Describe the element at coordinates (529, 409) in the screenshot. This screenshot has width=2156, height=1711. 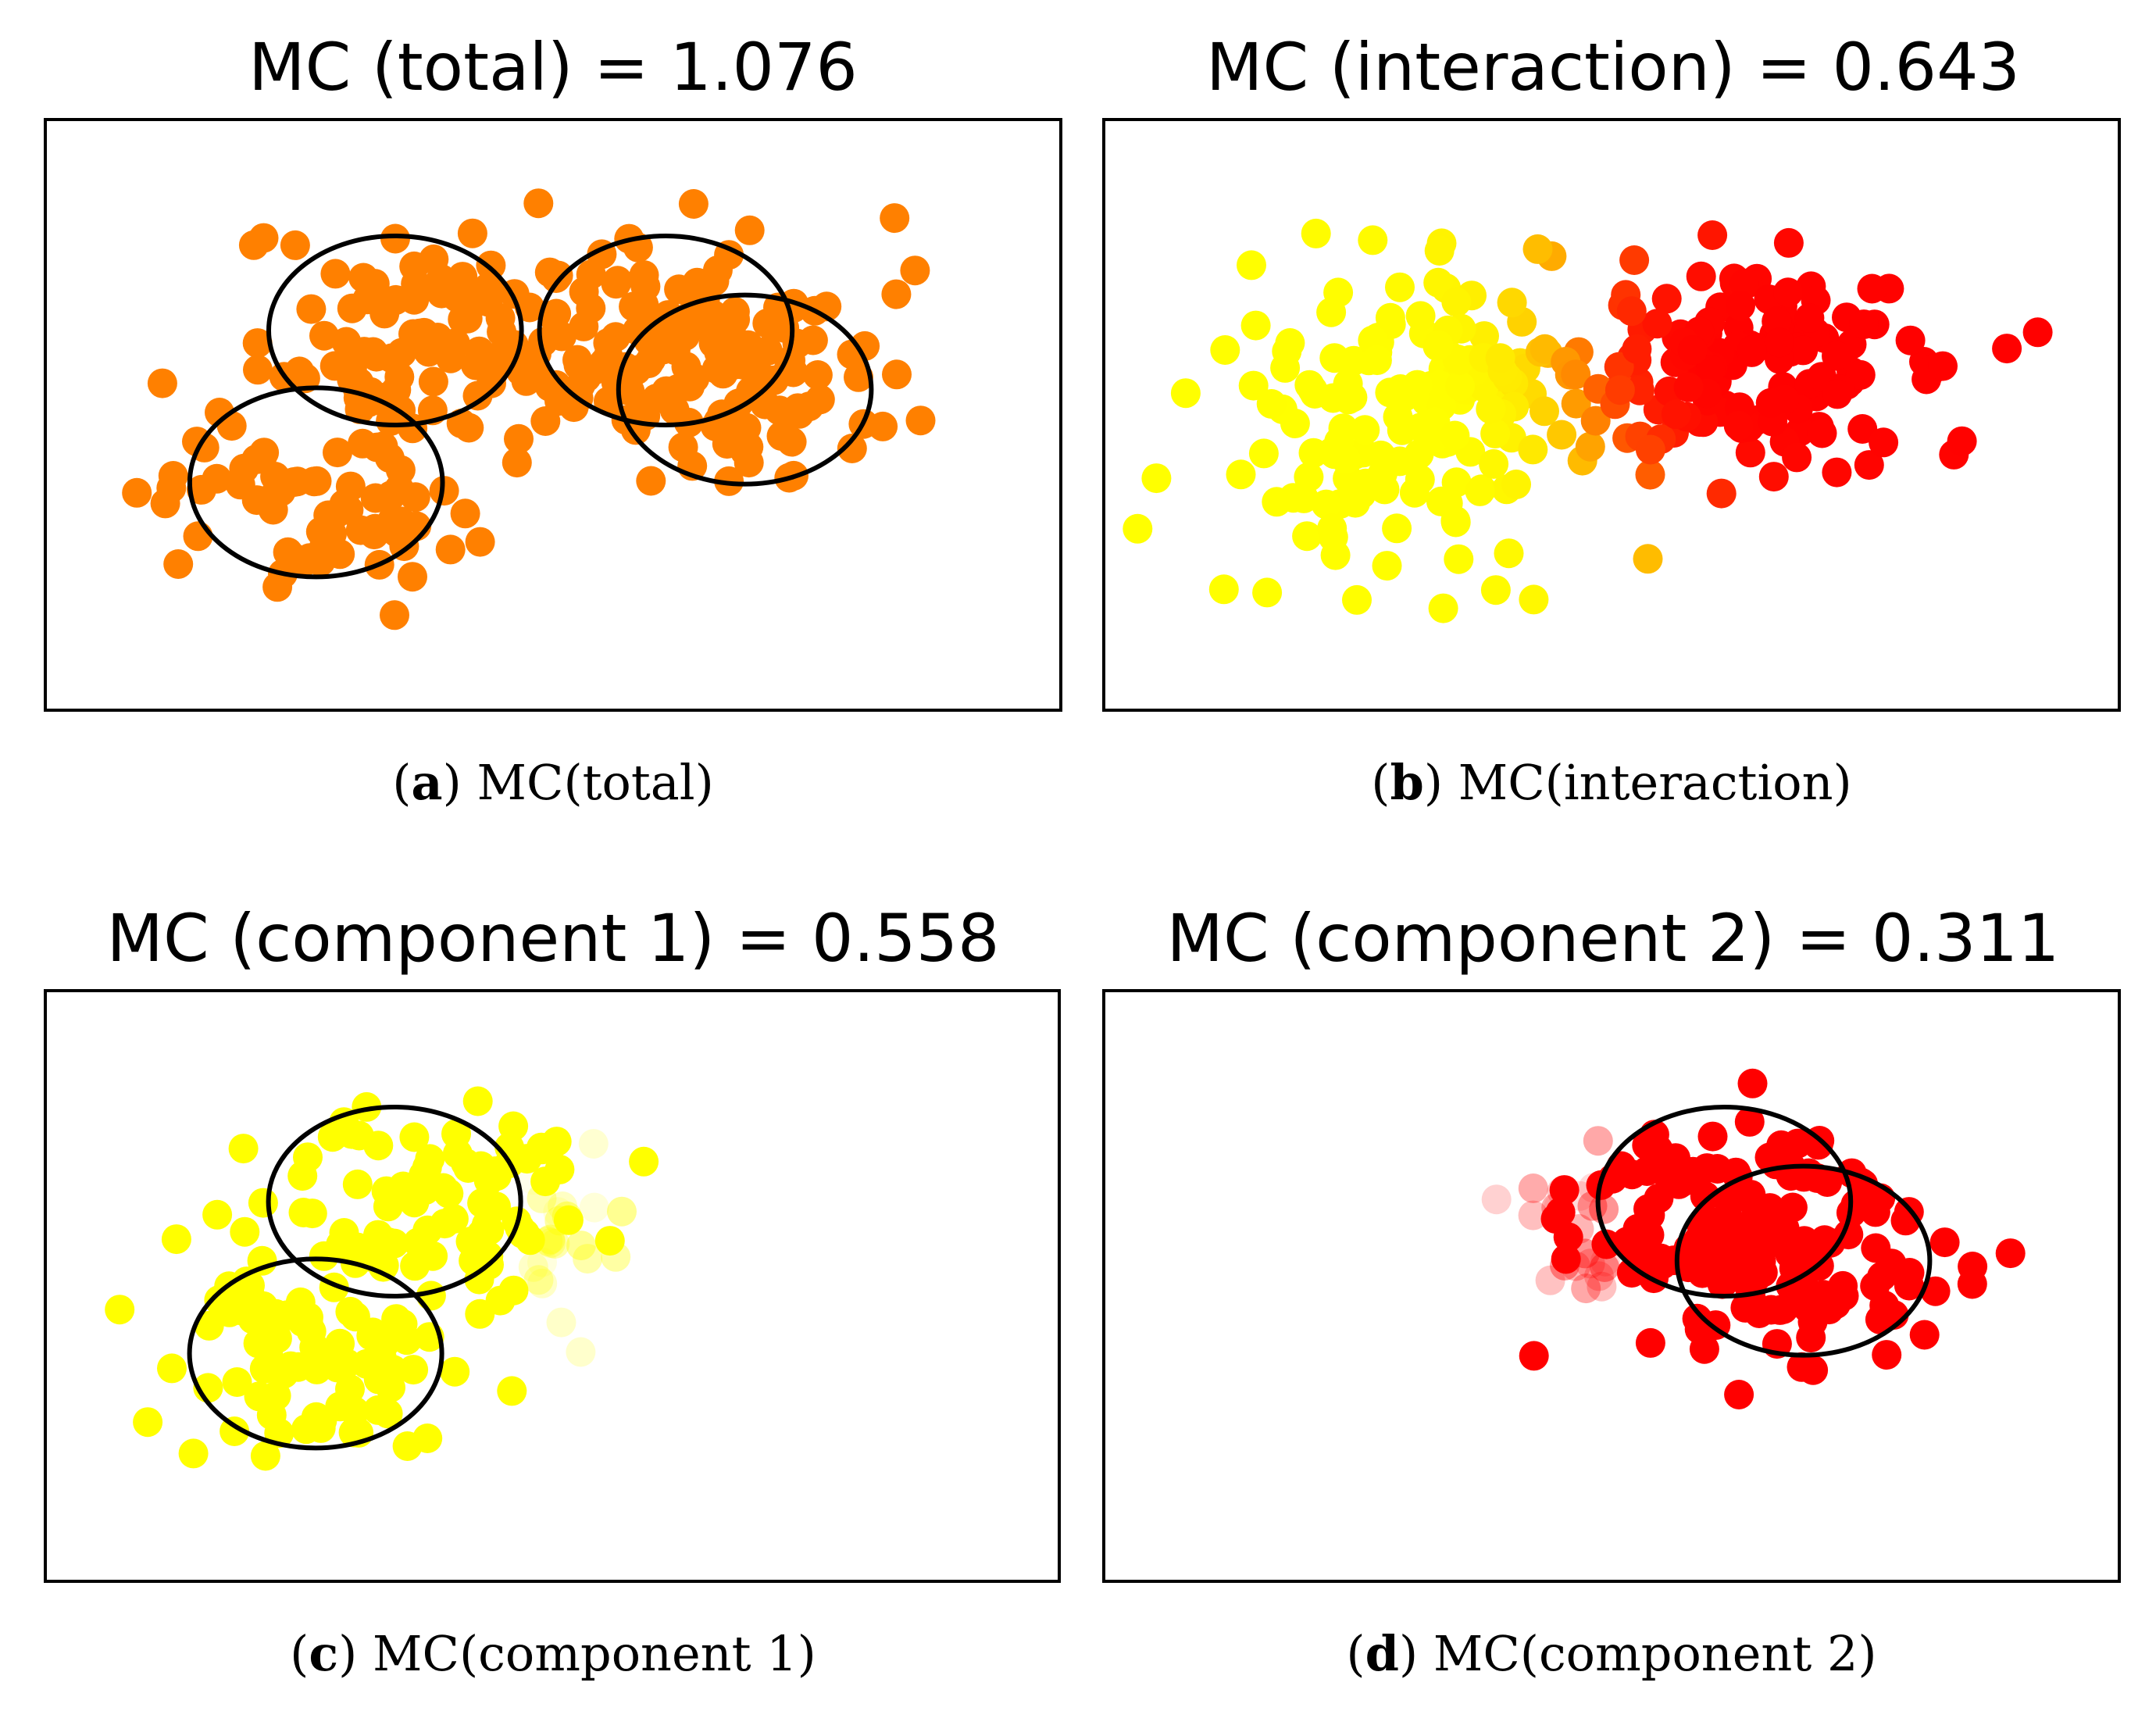
I see `panel-a-plot` at that location.